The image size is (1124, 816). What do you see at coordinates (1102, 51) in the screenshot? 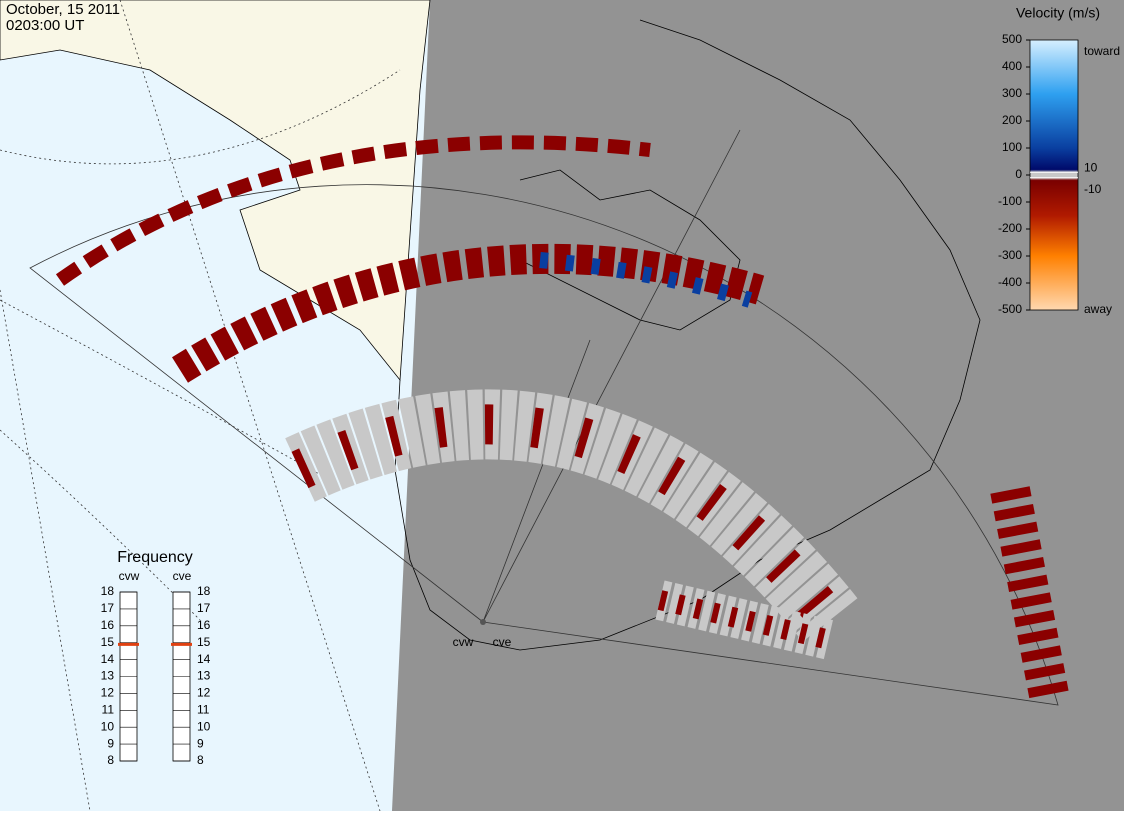
I see `colorbar-label: toward` at bounding box center [1102, 51].